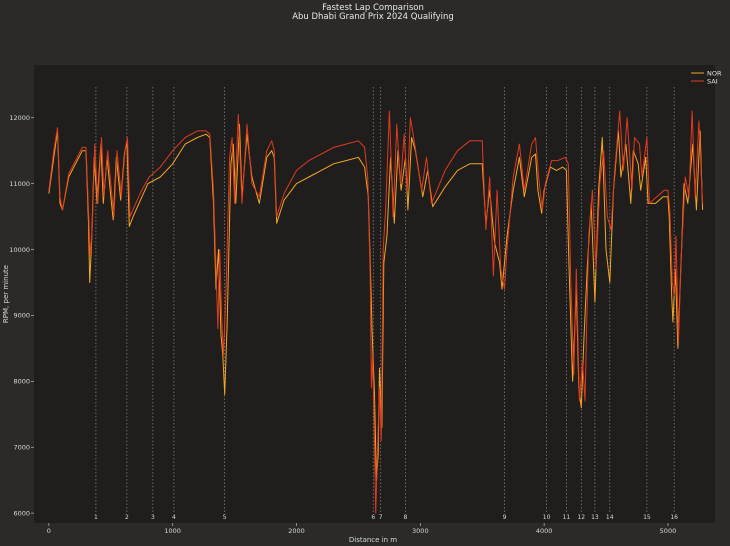  What do you see at coordinates (674, 517) in the screenshot?
I see `corner-label-16: 16` at bounding box center [674, 517].